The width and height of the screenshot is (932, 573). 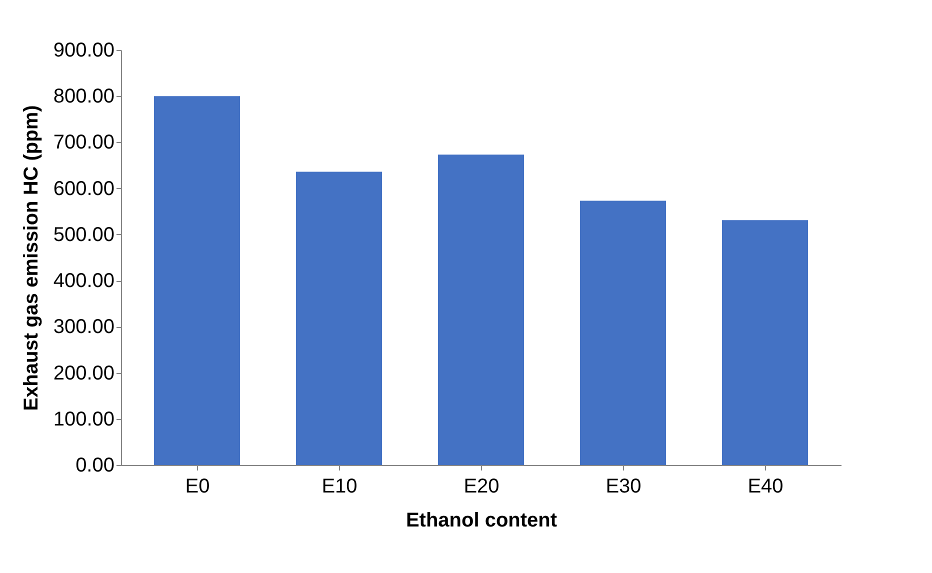 What do you see at coordinates (83, 281) in the screenshot?
I see `y-tick-label: 400.00` at bounding box center [83, 281].